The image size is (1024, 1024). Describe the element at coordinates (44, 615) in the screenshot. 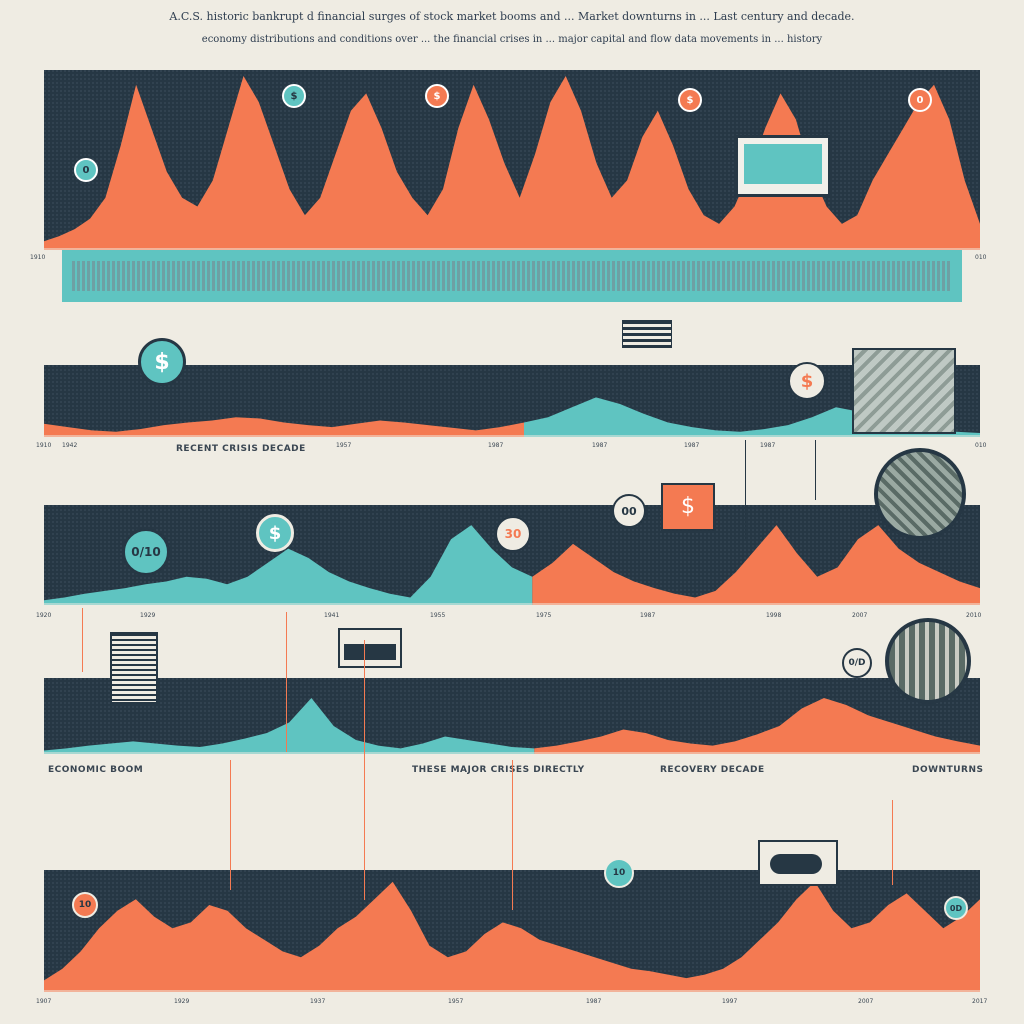

I see `band-3-tick-0: 1920` at that location.